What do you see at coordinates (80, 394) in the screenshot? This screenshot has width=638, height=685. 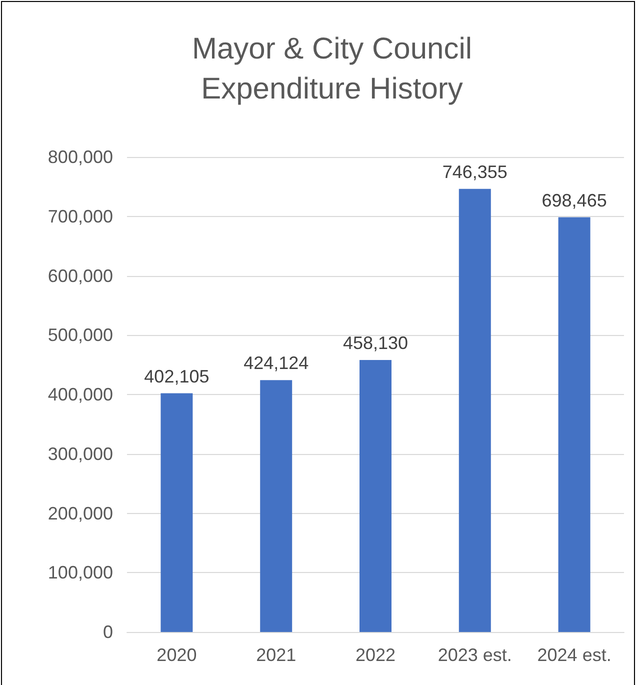 I see `y-tick-label: 400,000` at bounding box center [80, 394].